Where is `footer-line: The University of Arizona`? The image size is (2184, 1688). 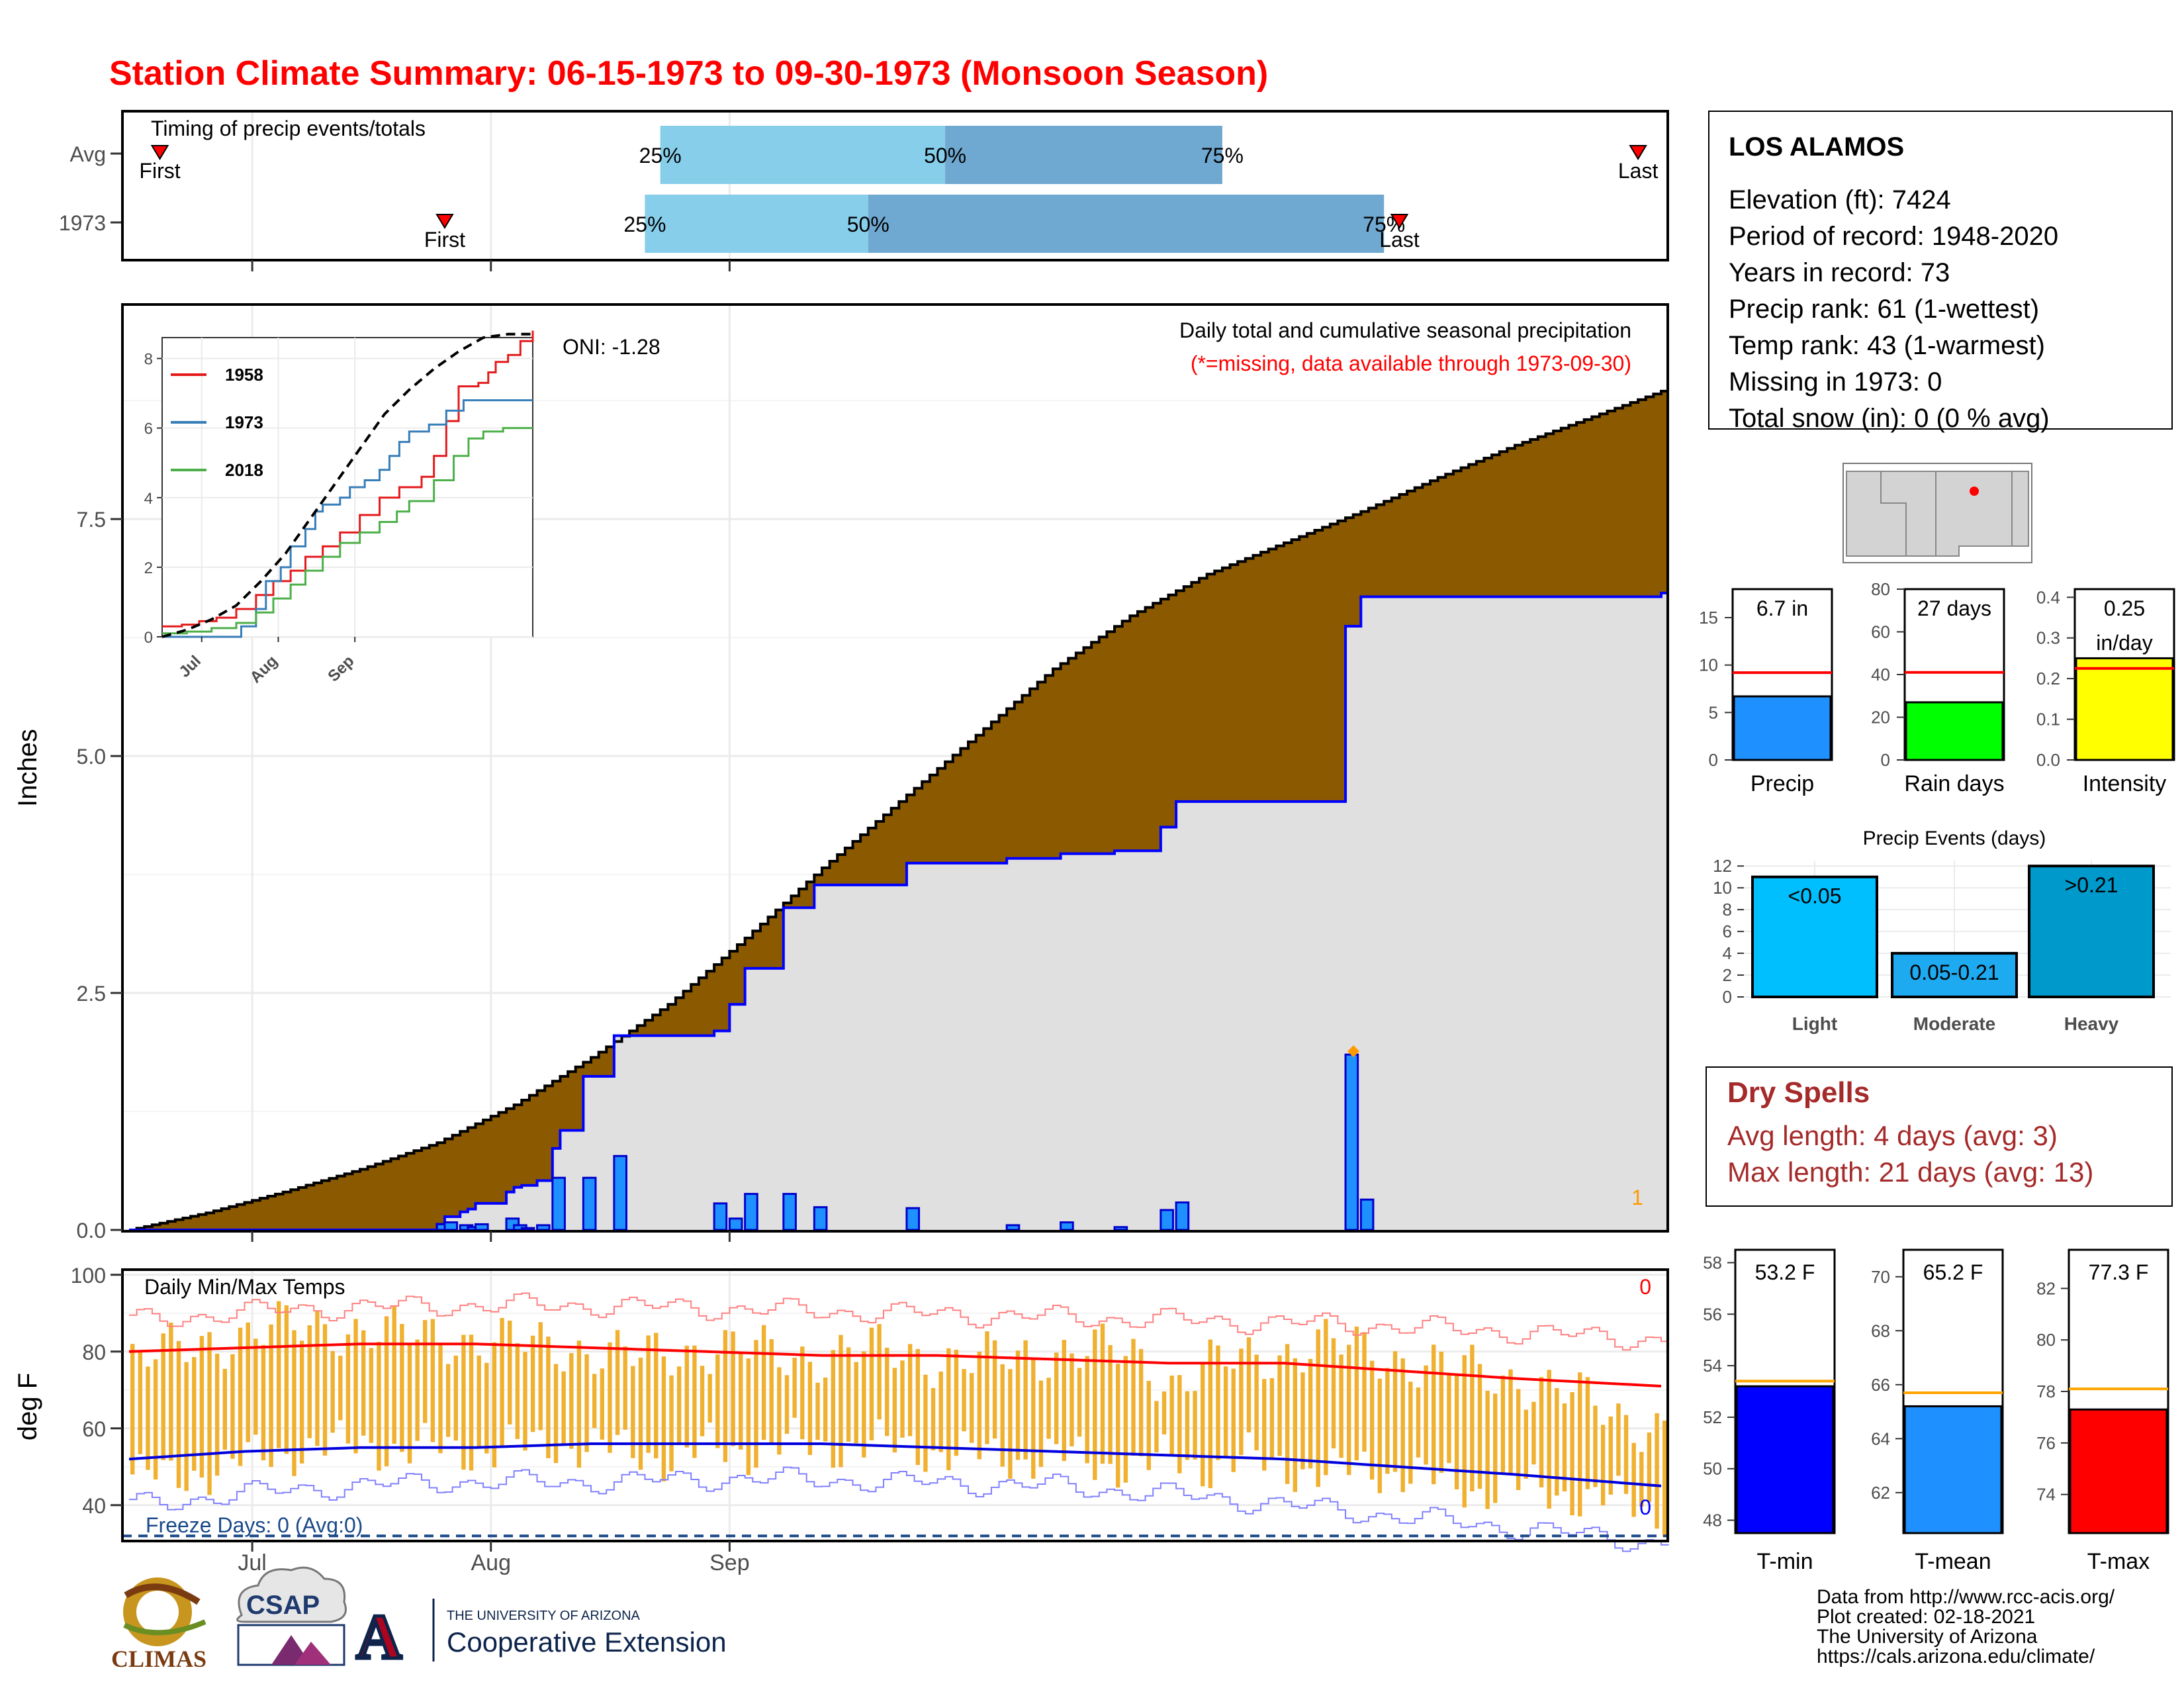
footer-line: The University of Arizona is located at coordinates (1928, 1637).